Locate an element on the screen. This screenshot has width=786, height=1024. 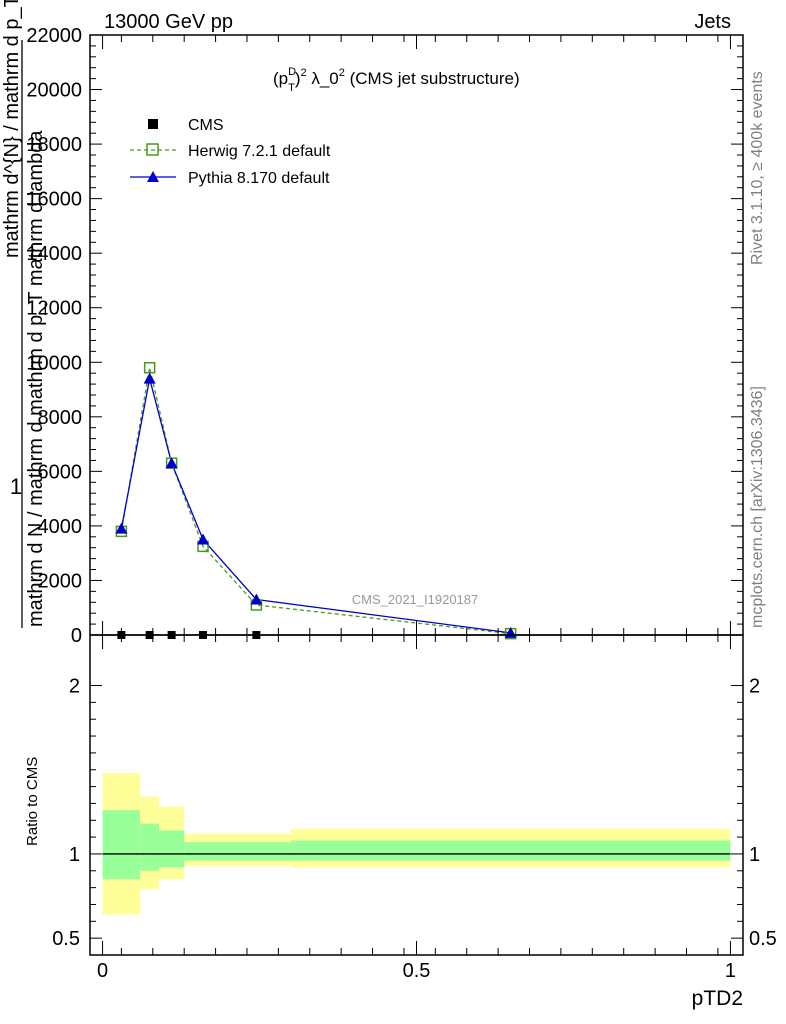
chart-title: (pD T)2 λ_02 (CMS jet substructure) is located at coordinates (396, 80).